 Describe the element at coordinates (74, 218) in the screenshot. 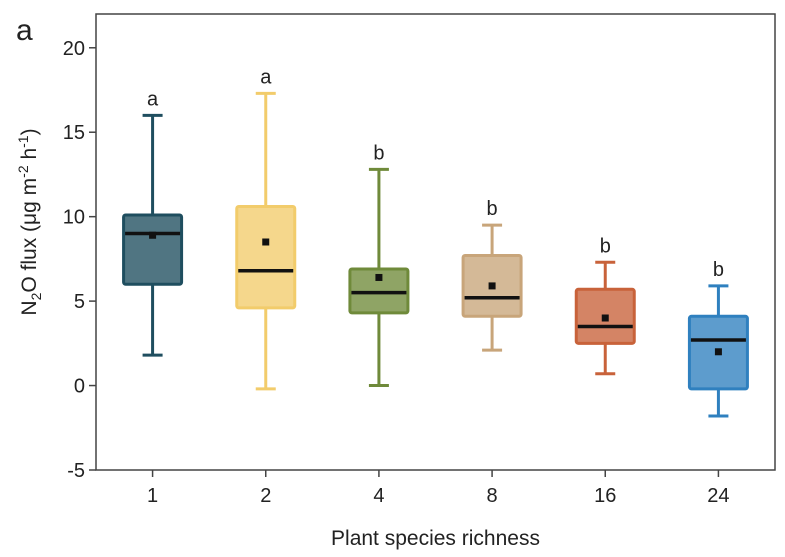

I see `y-tick-label: 10` at that location.